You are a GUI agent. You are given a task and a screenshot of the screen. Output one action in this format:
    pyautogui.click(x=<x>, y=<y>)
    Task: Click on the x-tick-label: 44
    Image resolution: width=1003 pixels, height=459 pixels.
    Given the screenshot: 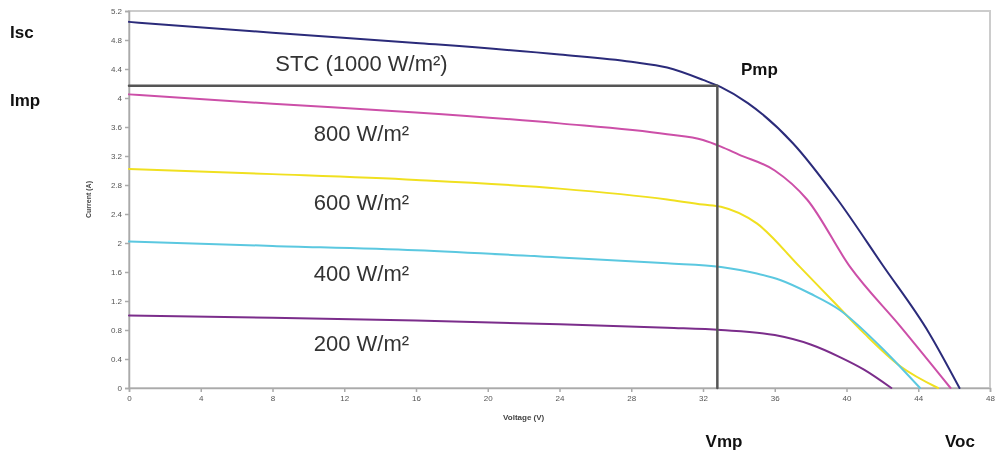 What is the action you would take?
    pyautogui.click(x=919, y=398)
    